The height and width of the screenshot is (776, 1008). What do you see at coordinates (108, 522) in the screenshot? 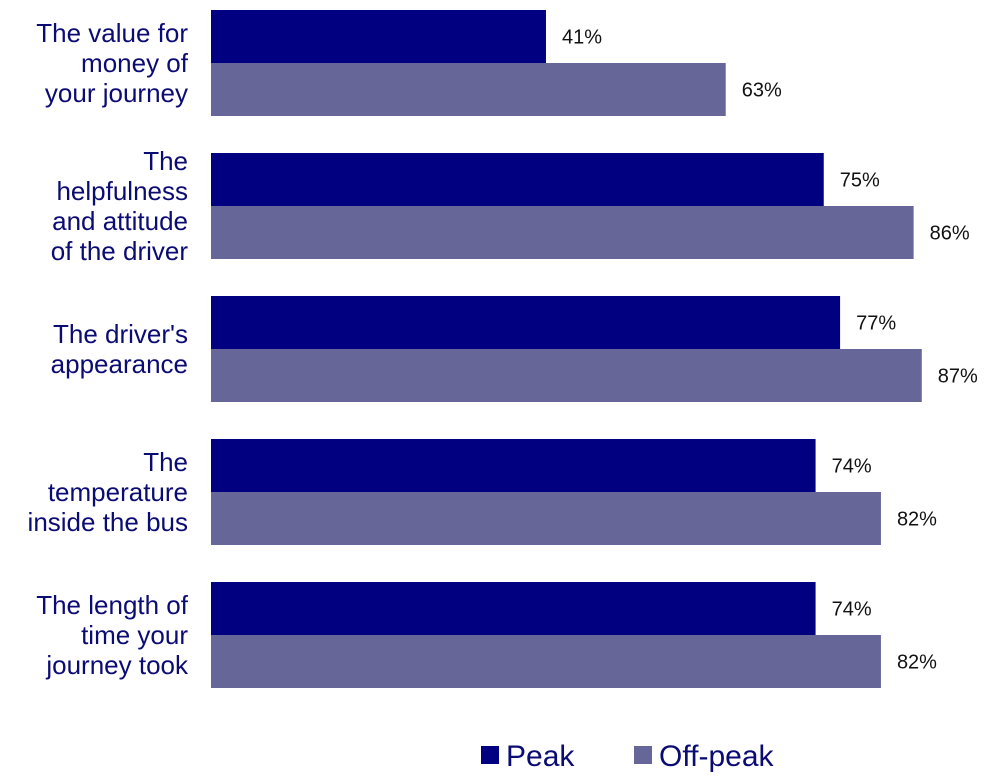
I see `category-label-line: inside the bus` at bounding box center [108, 522].